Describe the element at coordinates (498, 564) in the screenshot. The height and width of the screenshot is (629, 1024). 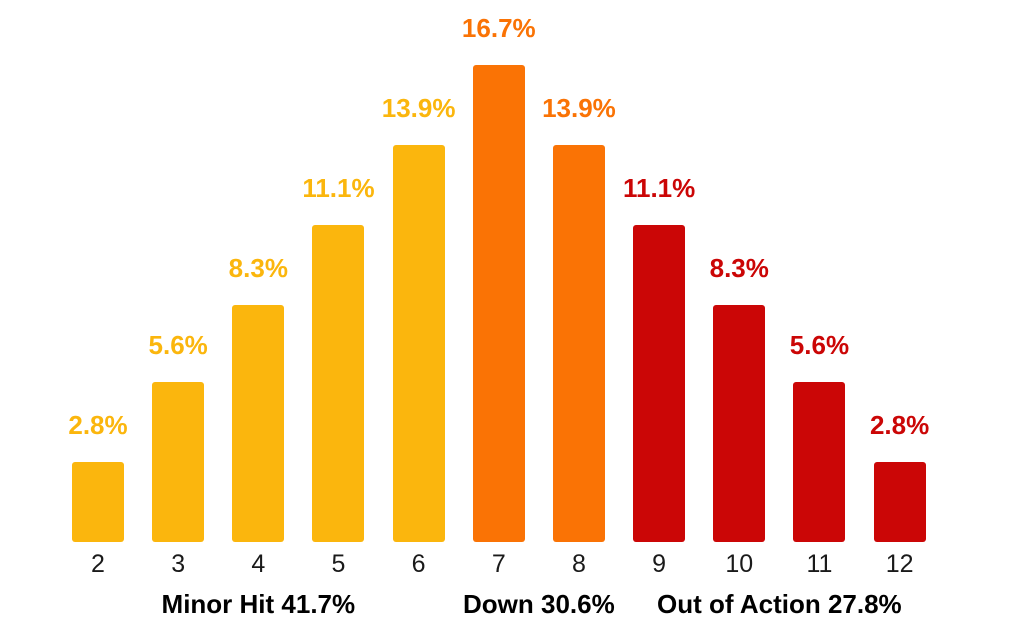
I see `x-axis-label: 7` at that location.